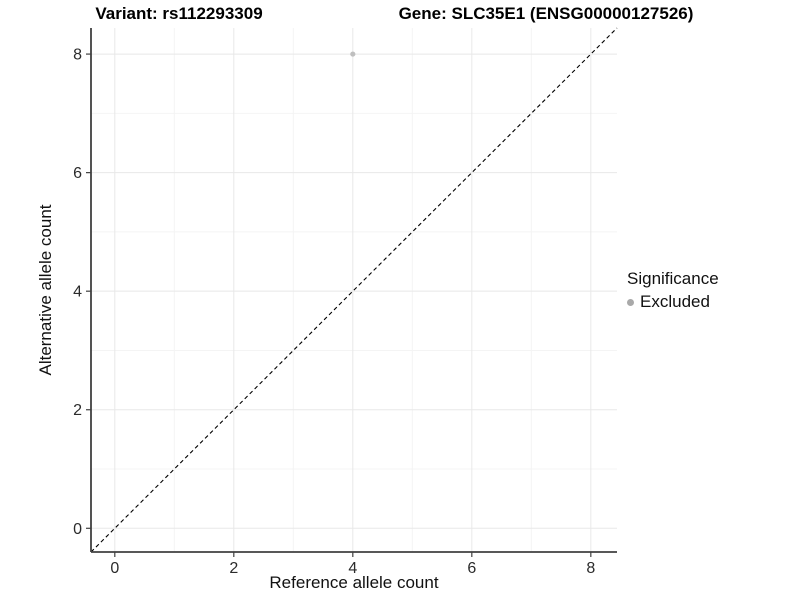  I want to click on x-tick-label: 8, so click(590, 568).